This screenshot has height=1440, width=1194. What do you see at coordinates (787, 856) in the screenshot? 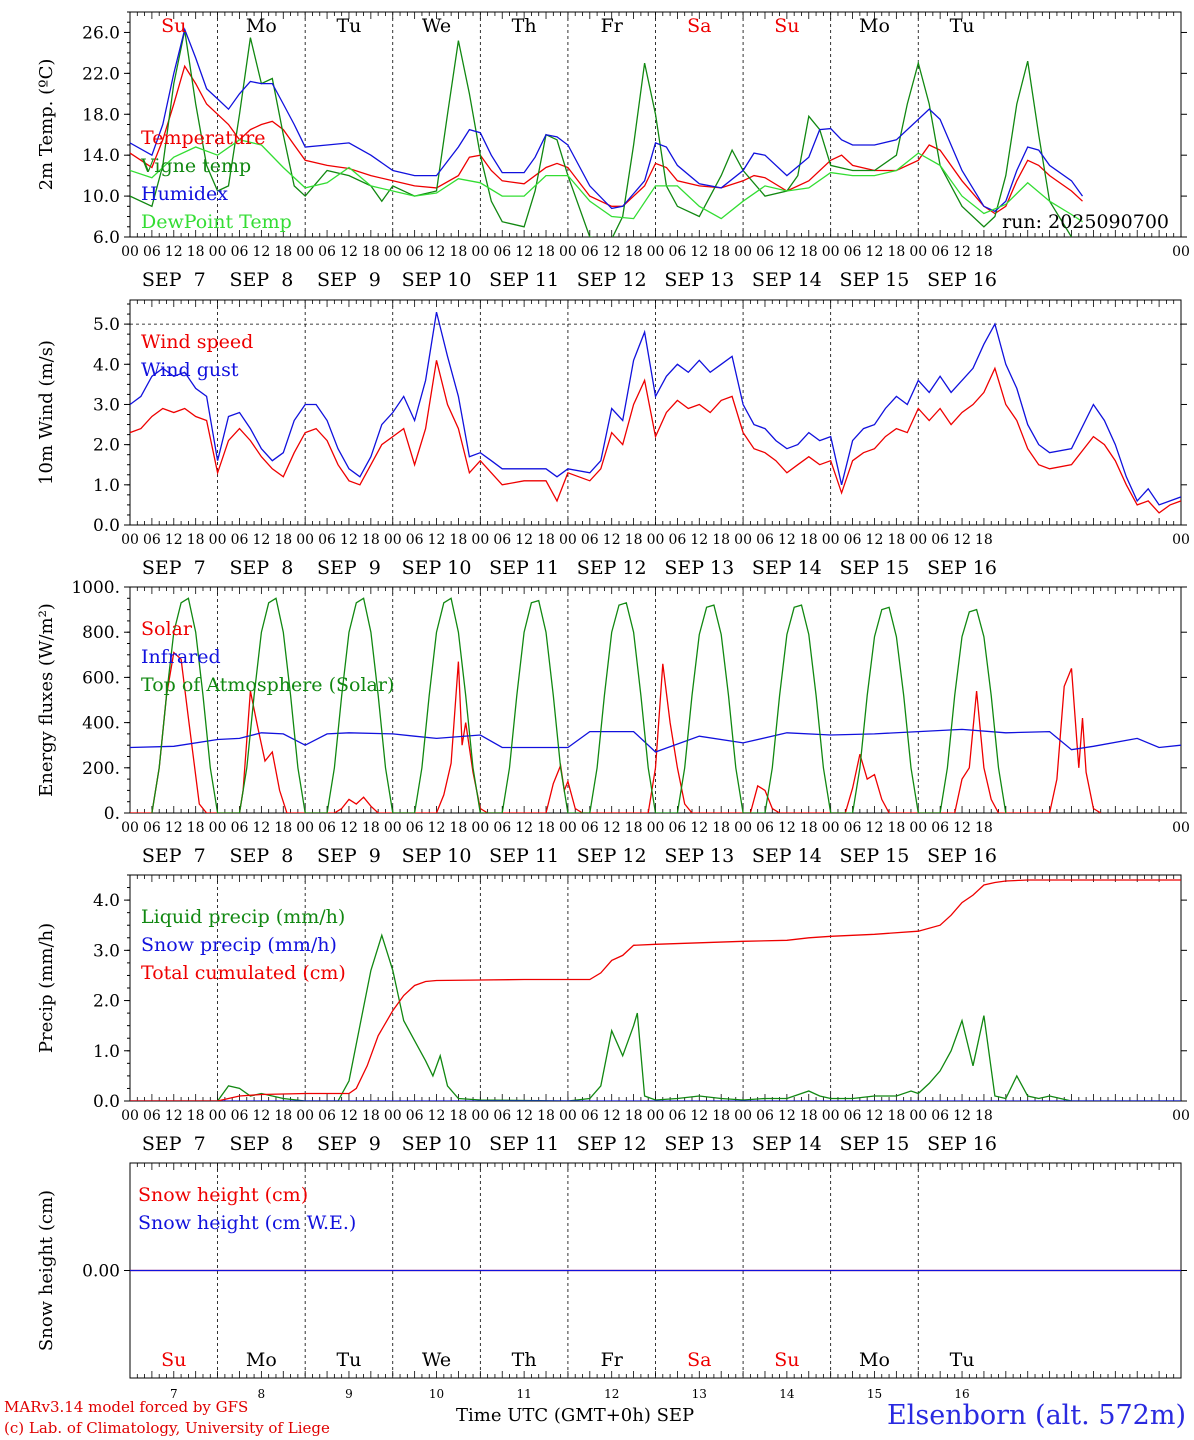
I see `x-date-label: SEP 14` at bounding box center [787, 856].